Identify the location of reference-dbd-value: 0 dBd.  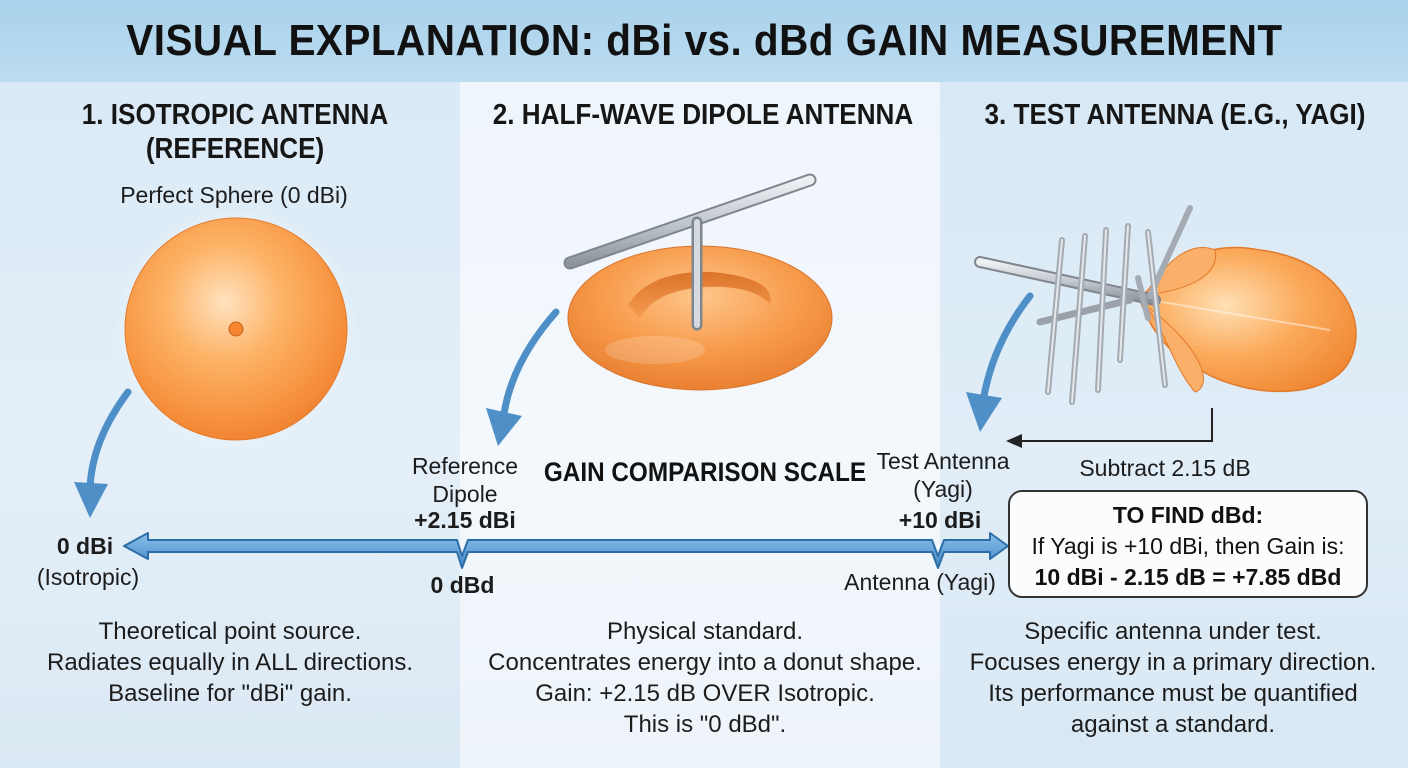
(462, 585).